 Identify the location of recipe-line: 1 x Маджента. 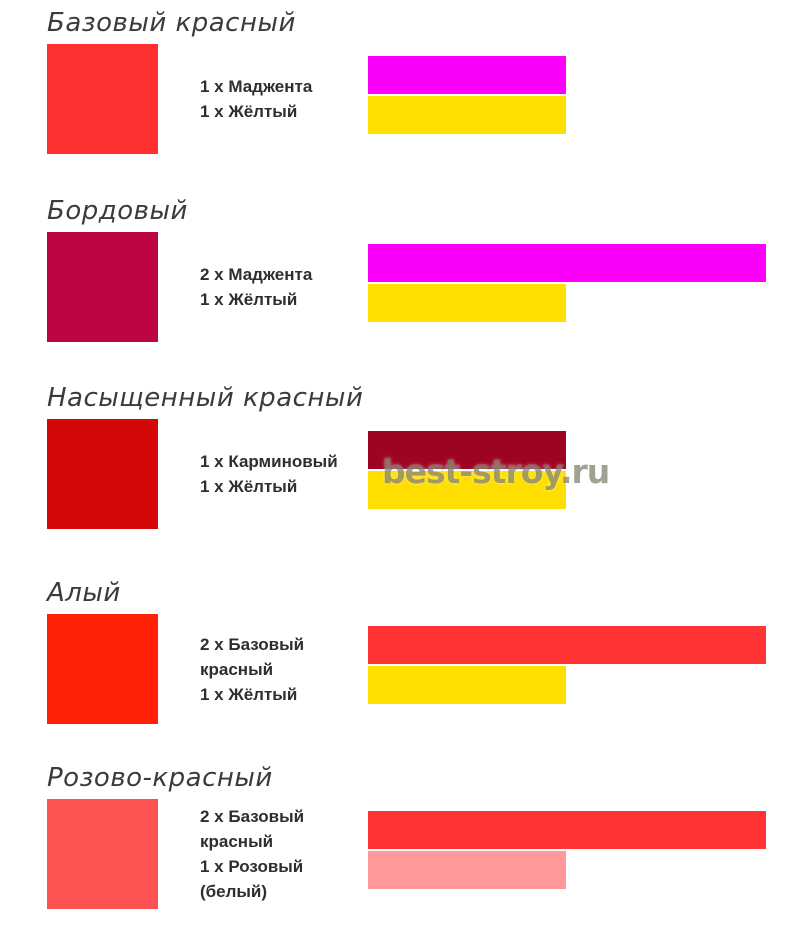
(256, 86).